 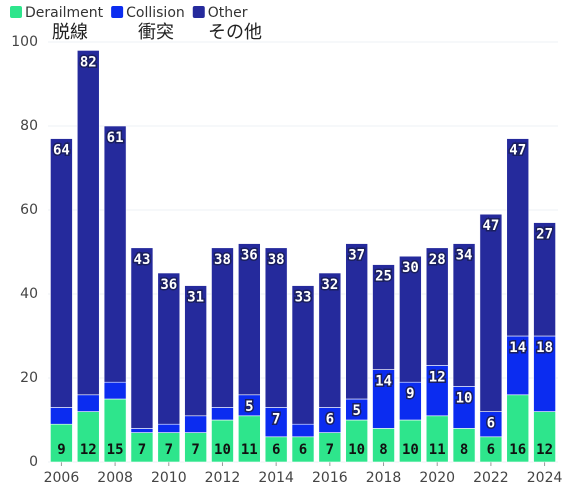 What do you see at coordinates (29, 126) in the screenshot?
I see `y-tick-label: 80` at bounding box center [29, 126].